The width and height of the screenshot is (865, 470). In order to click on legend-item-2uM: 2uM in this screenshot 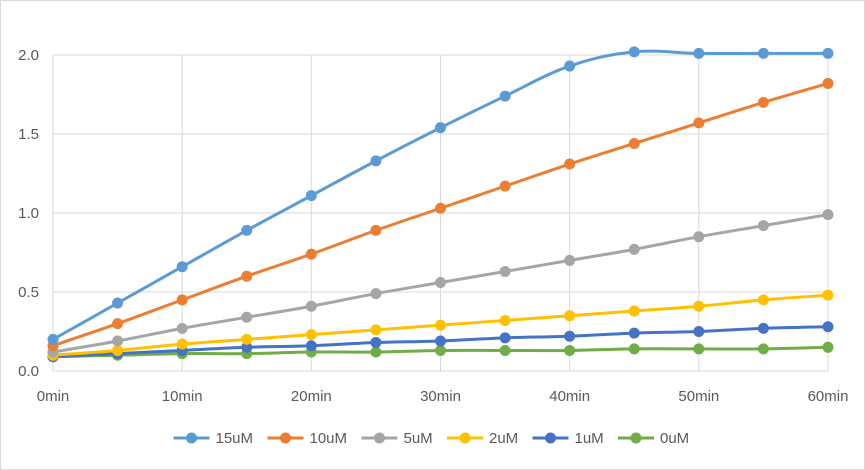, I will do `click(482, 438)`.